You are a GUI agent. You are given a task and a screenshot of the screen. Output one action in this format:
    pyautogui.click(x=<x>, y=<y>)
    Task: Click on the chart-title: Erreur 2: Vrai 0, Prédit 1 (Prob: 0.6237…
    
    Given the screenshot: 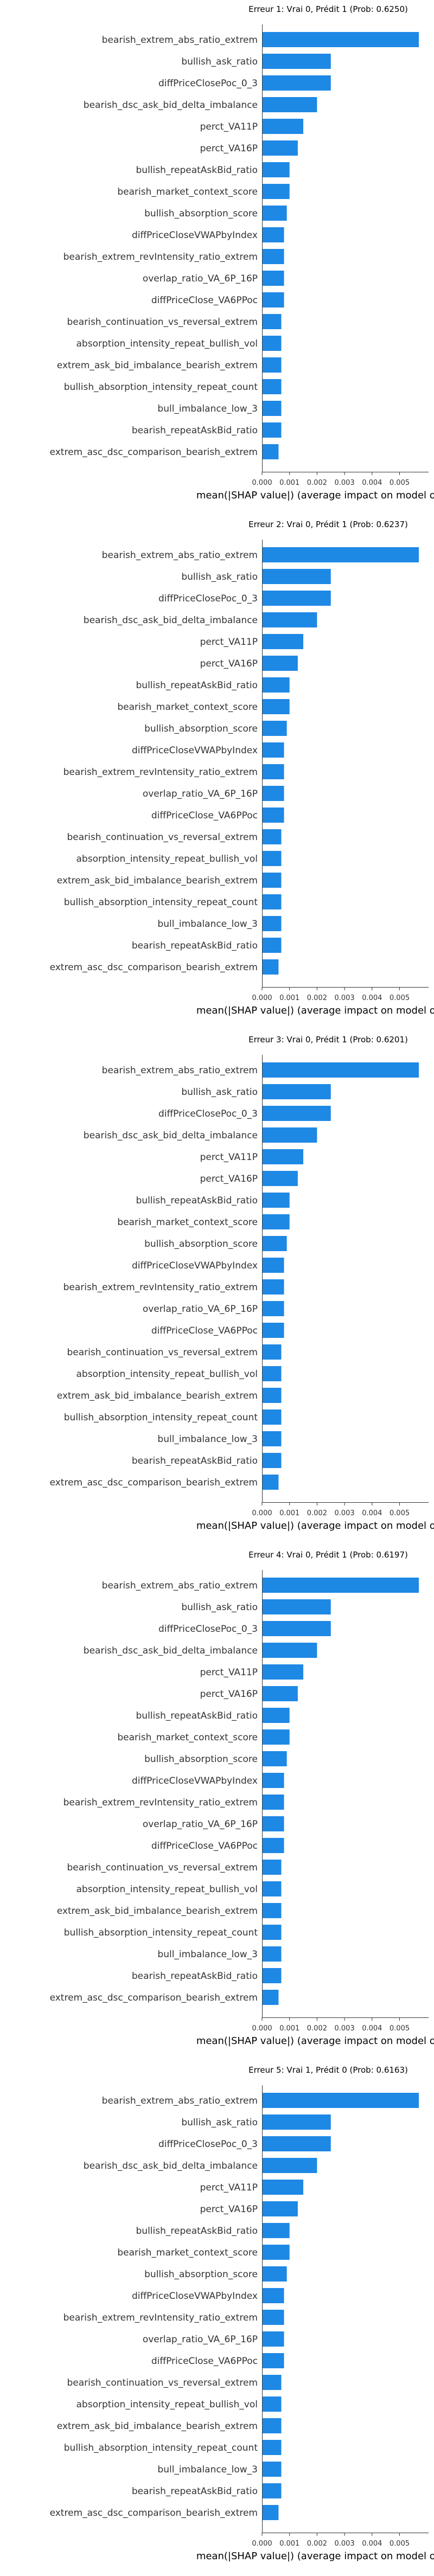 What is the action you would take?
    pyautogui.click(x=328, y=524)
    